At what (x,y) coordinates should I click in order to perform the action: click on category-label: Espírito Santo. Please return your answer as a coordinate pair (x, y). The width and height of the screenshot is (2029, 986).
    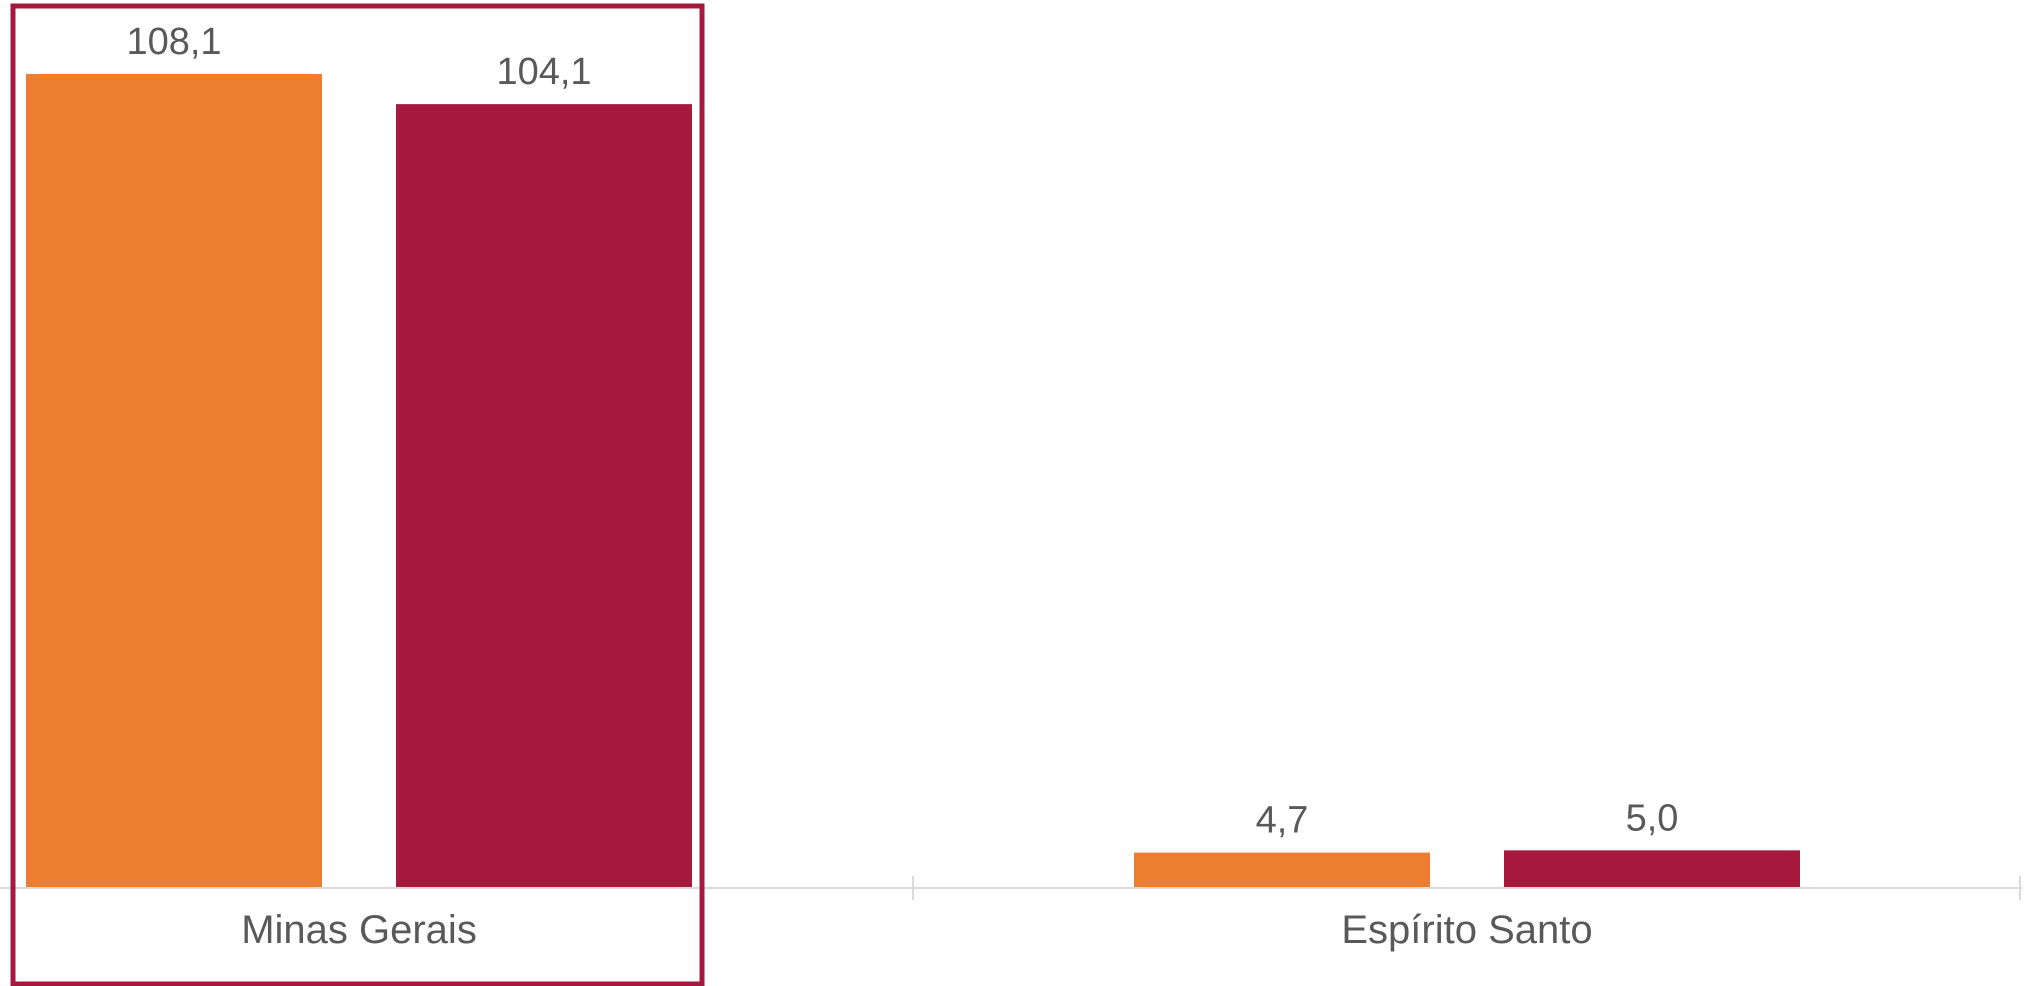
    Looking at the image, I should click on (1466, 930).